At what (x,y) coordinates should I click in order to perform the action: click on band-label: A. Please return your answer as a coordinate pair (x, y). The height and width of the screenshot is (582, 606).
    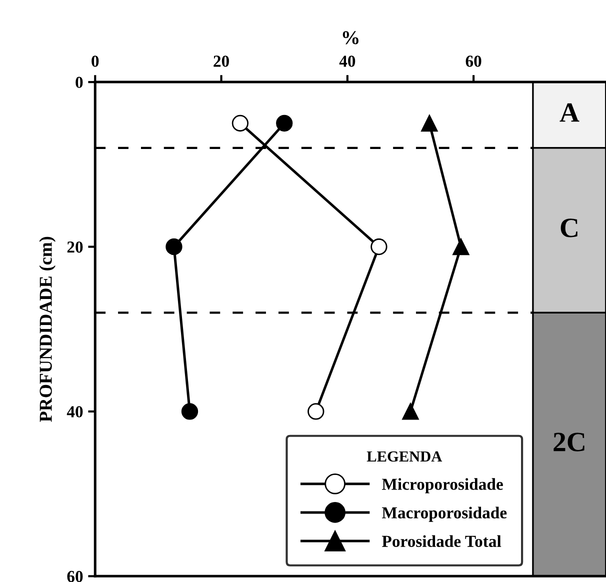
    Looking at the image, I should click on (570, 112).